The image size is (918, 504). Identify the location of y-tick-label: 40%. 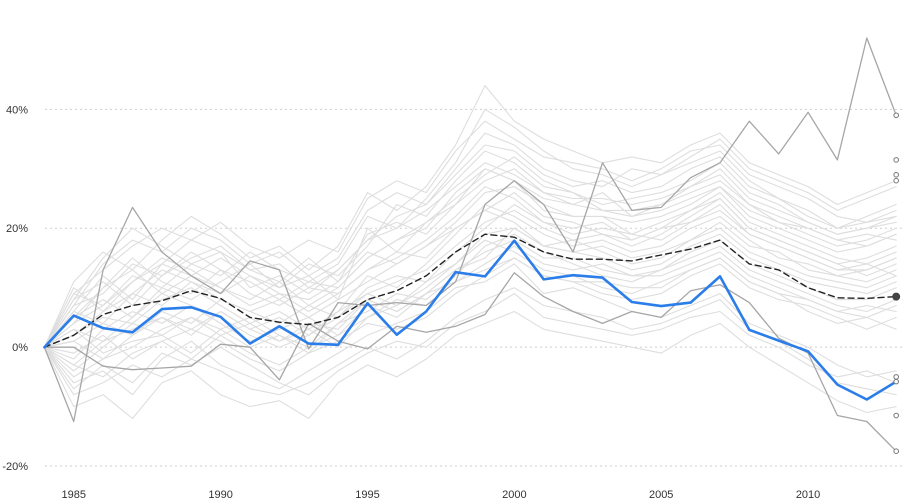
(17, 110).